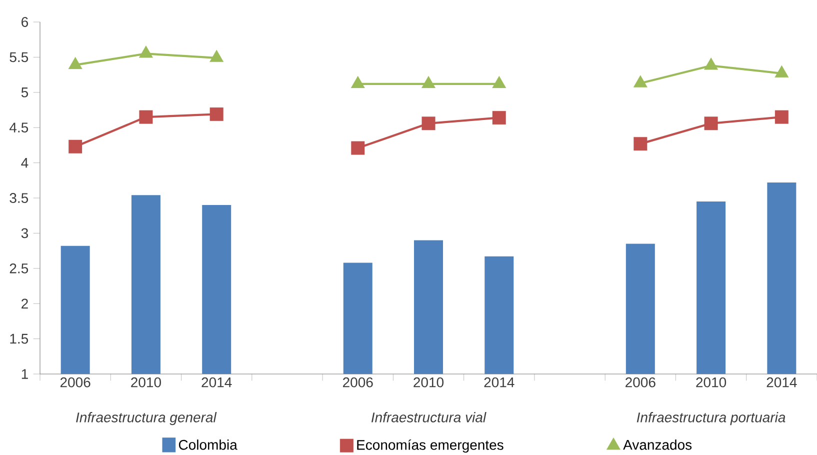  Describe the element at coordinates (19, 339) in the screenshot. I see `y-tick-label: 1.5` at that location.